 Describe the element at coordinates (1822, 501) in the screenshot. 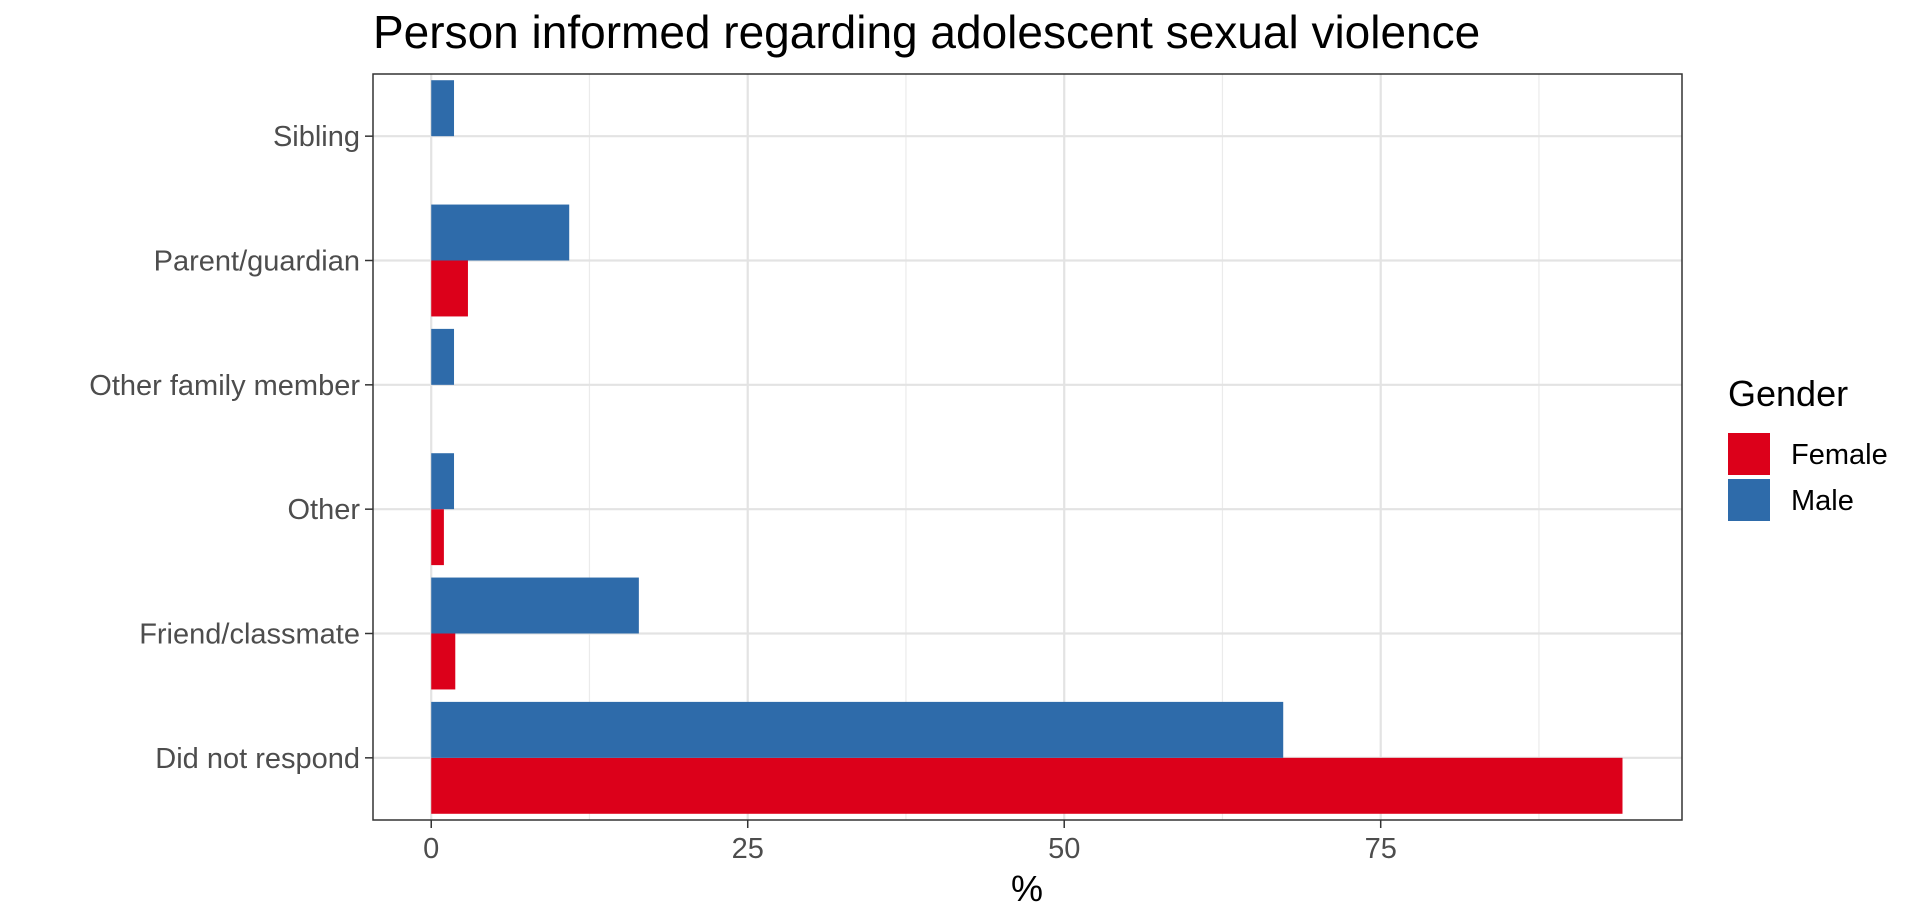

I see `legend-label-male: Male` at that location.